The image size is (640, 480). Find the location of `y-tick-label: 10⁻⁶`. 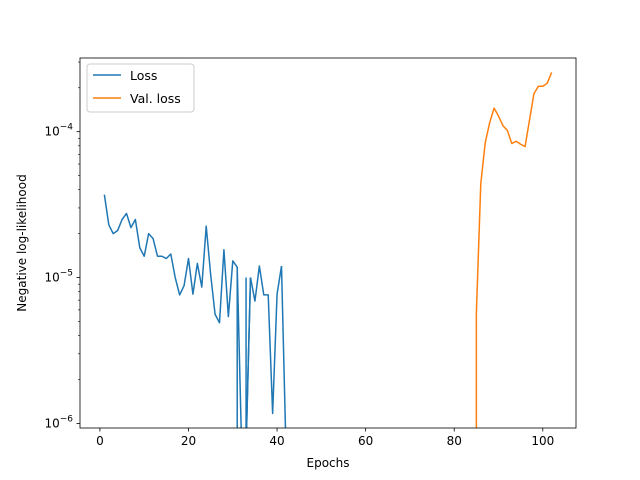

y-tick-label: 10⁻⁶ is located at coordinates (58, 422).